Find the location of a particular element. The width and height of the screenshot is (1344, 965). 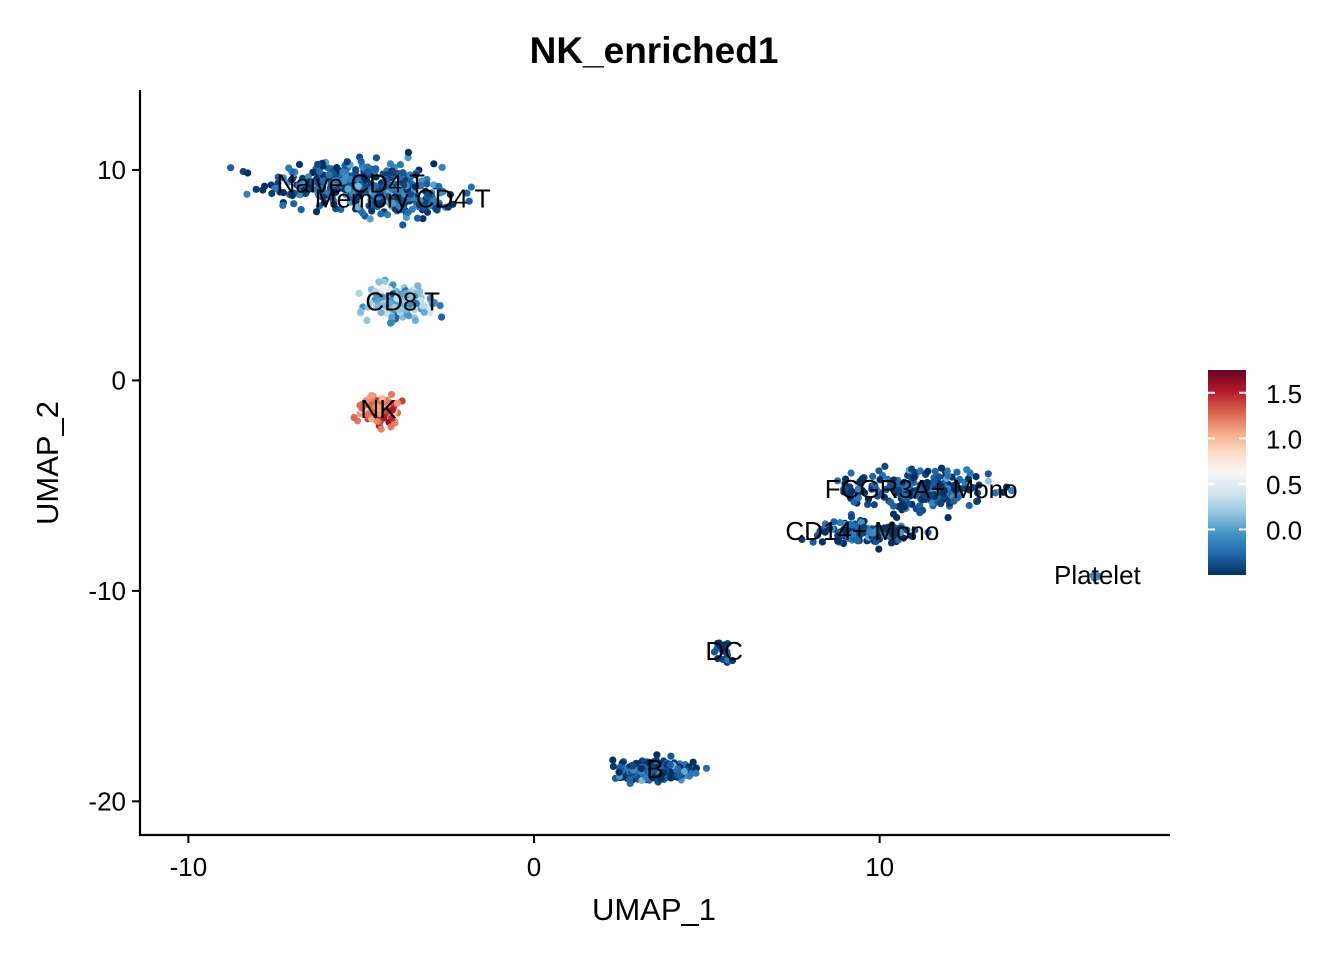

cluster-label: CD14+ Mono is located at coordinates (862, 531).